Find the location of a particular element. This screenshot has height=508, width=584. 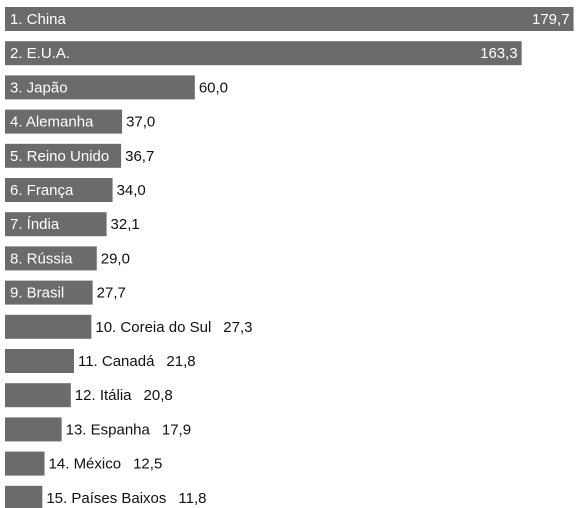

category-label-15: 15. Países Baixos is located at coordinates (106, 498).